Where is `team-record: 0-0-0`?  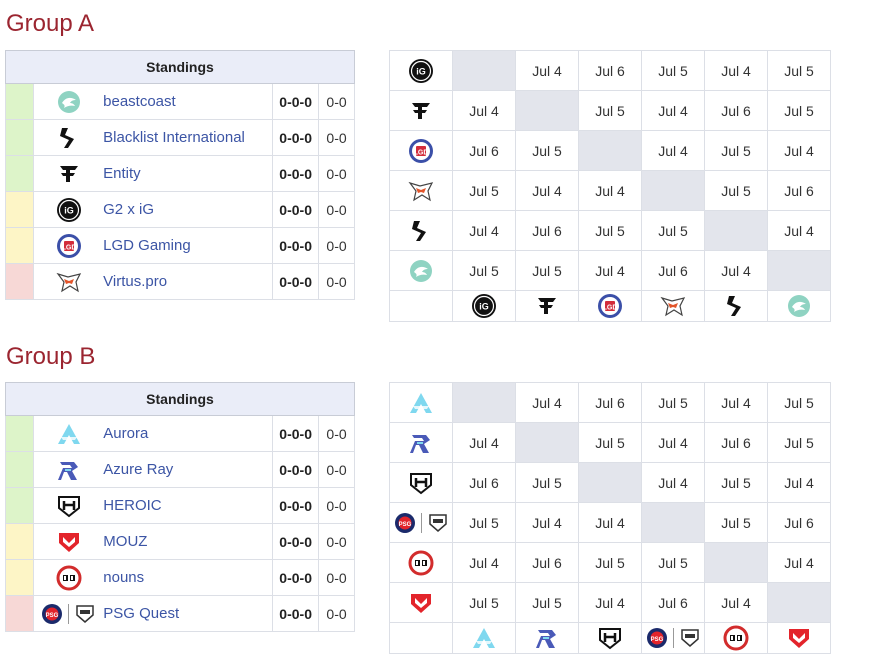 team-record: 0-0-0 is located at coordinates (296, 577).